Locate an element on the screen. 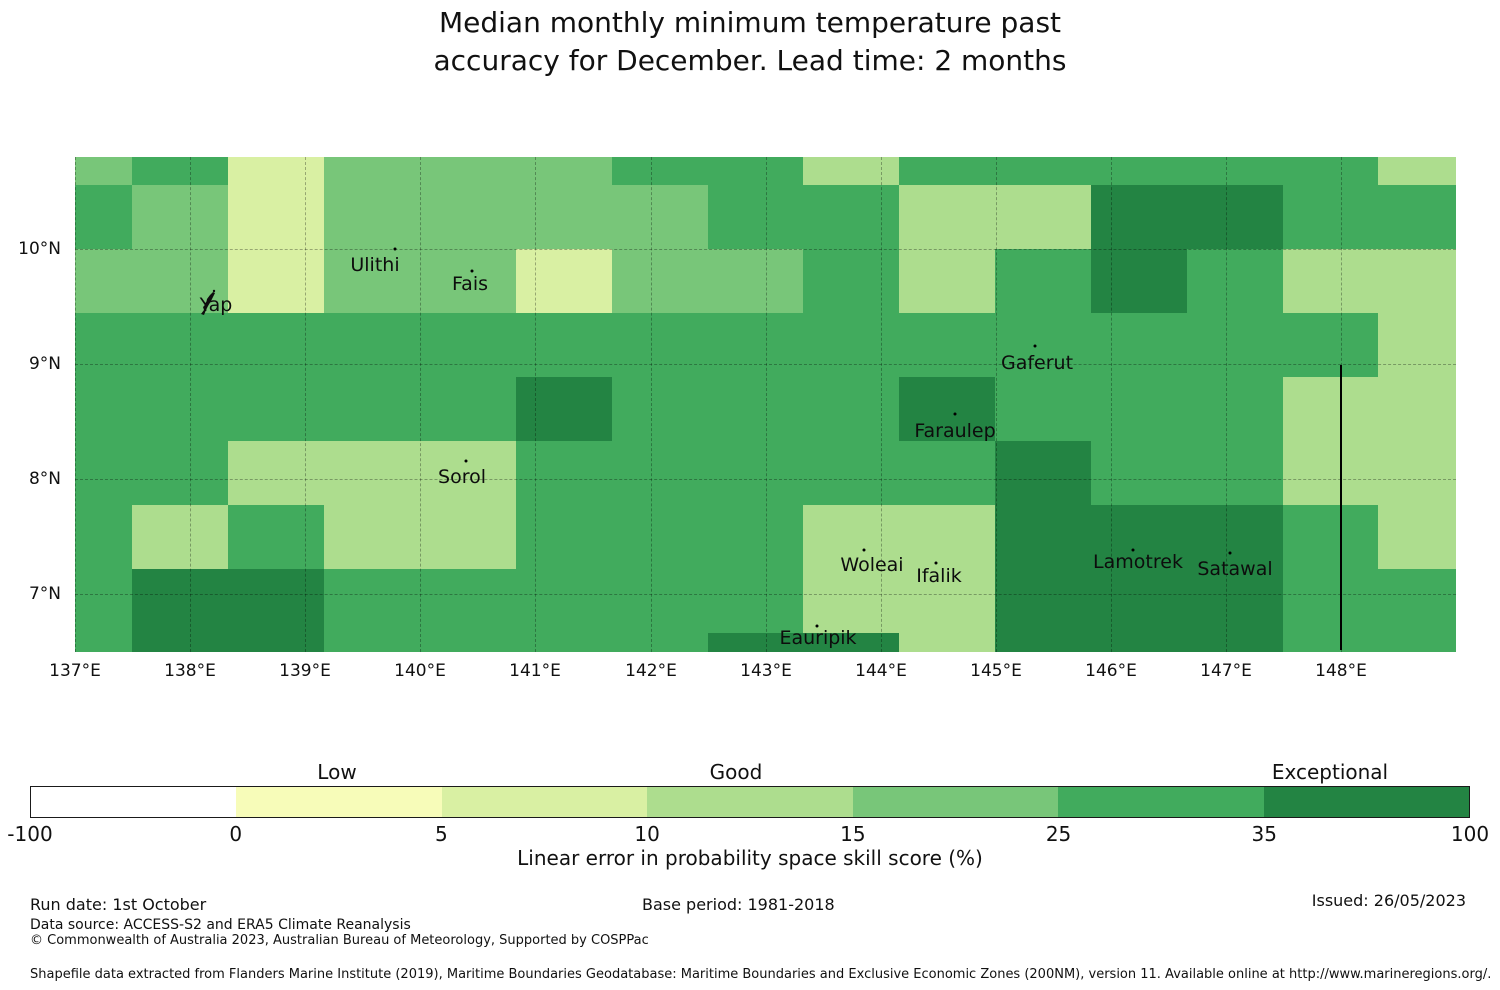 The width and height of the screenshot is (1500, 990). island-label: Fais is located at coordinates (470, 284).